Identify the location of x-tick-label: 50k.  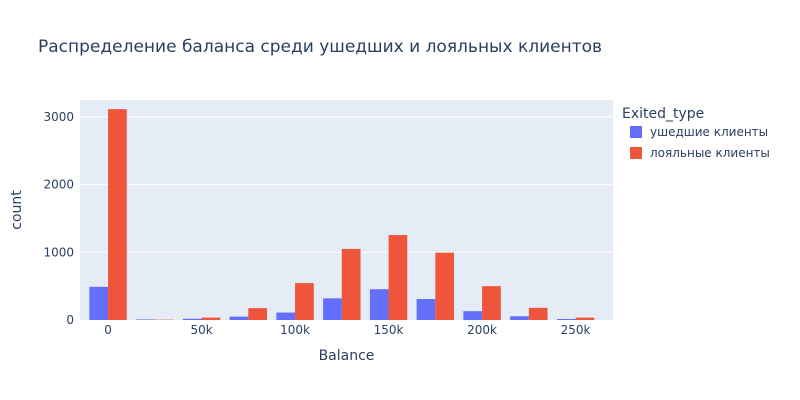
(201, 330).